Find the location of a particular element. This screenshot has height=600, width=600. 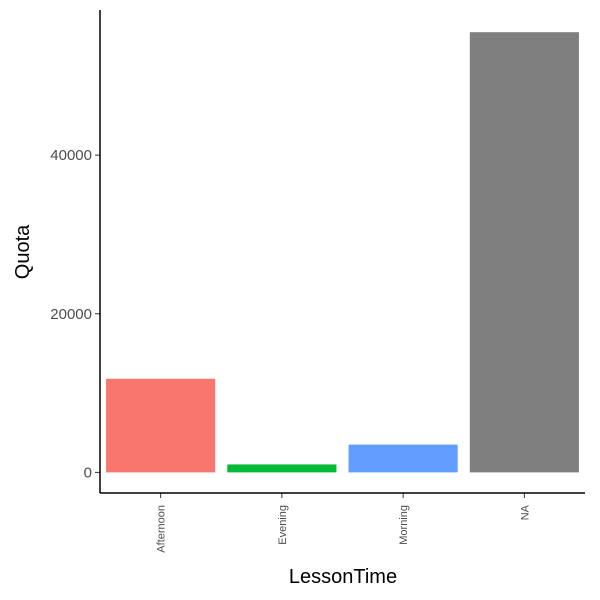

y-axis-title: Quota is located at coordinates (23, 251).